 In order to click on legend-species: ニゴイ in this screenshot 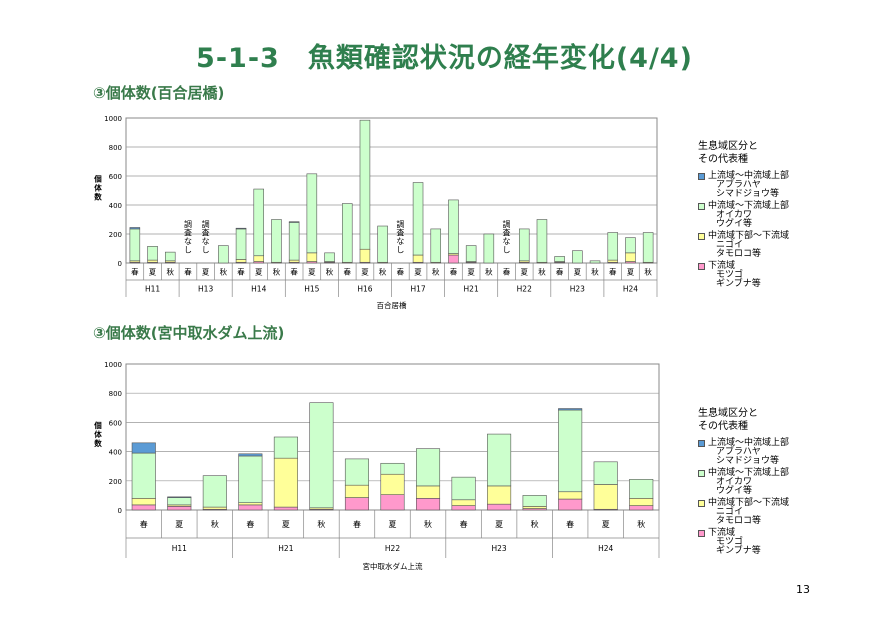, I will do `click(730, 245)`.